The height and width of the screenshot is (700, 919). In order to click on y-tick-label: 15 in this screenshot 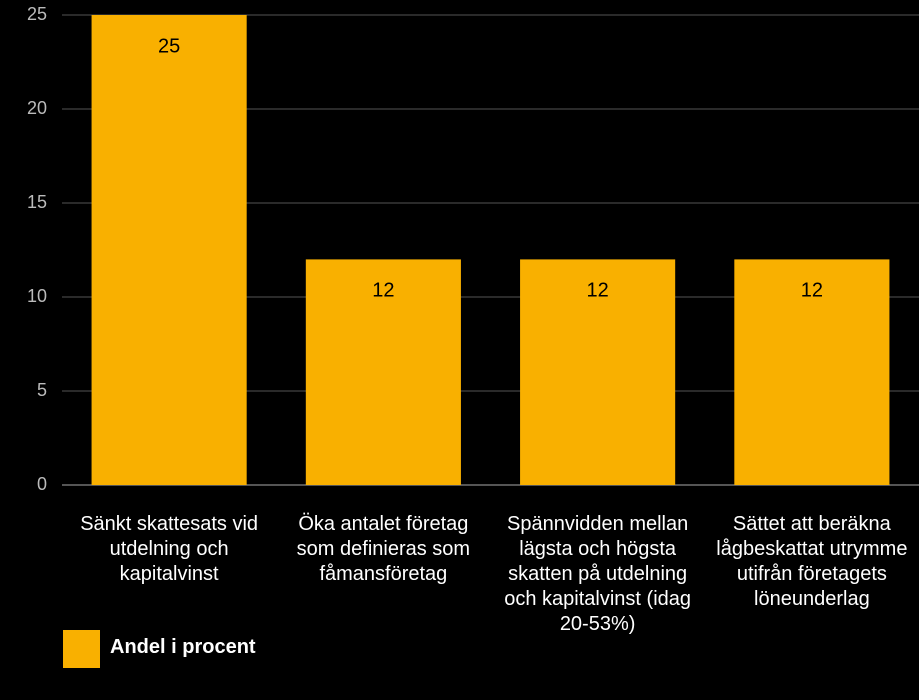, I will do `click(37, 202)`.